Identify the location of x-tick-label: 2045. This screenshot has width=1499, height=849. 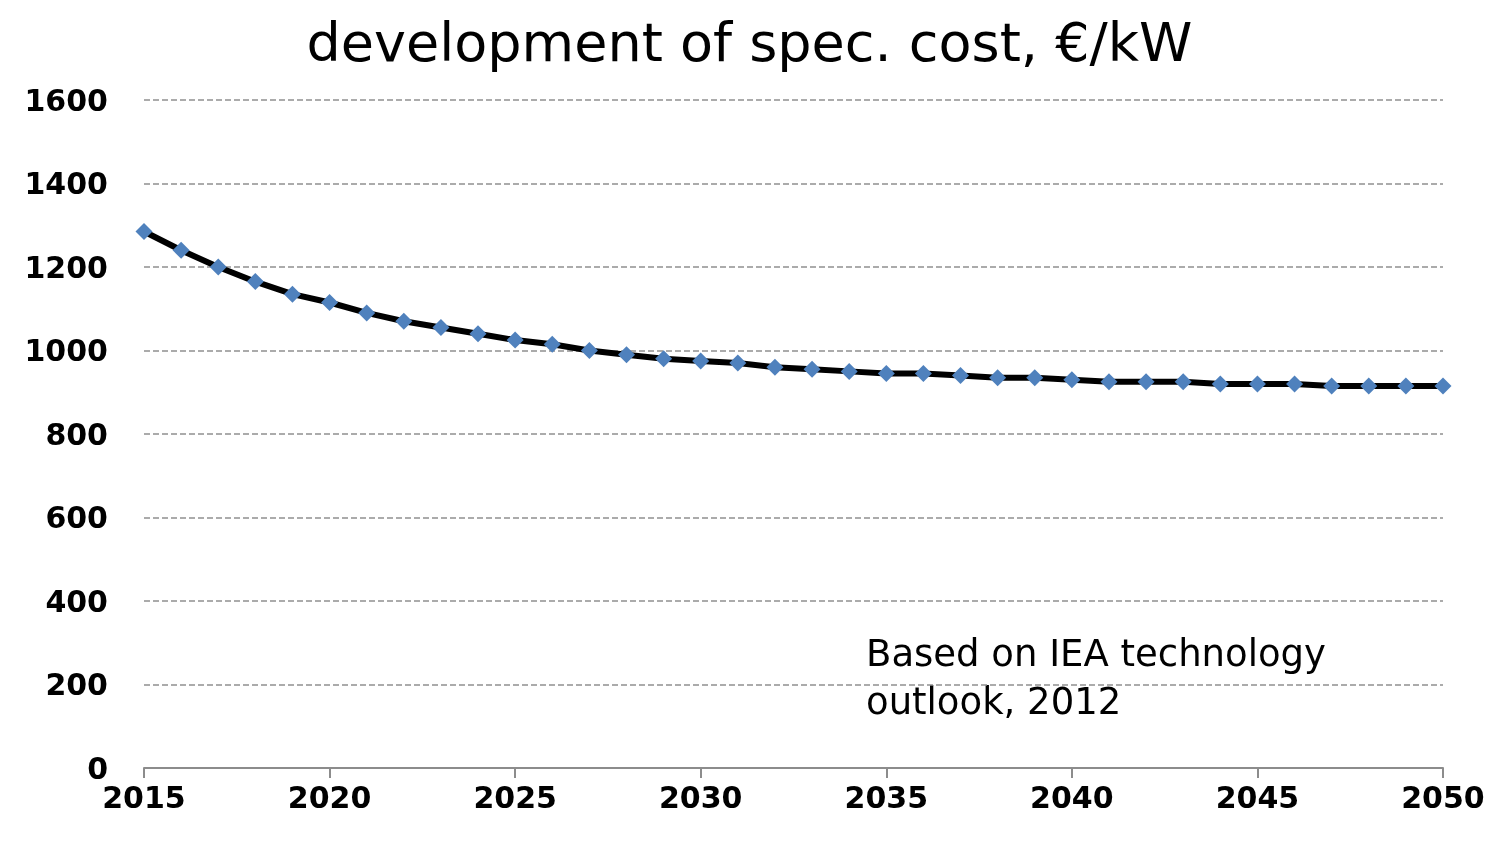
(1257, 797).